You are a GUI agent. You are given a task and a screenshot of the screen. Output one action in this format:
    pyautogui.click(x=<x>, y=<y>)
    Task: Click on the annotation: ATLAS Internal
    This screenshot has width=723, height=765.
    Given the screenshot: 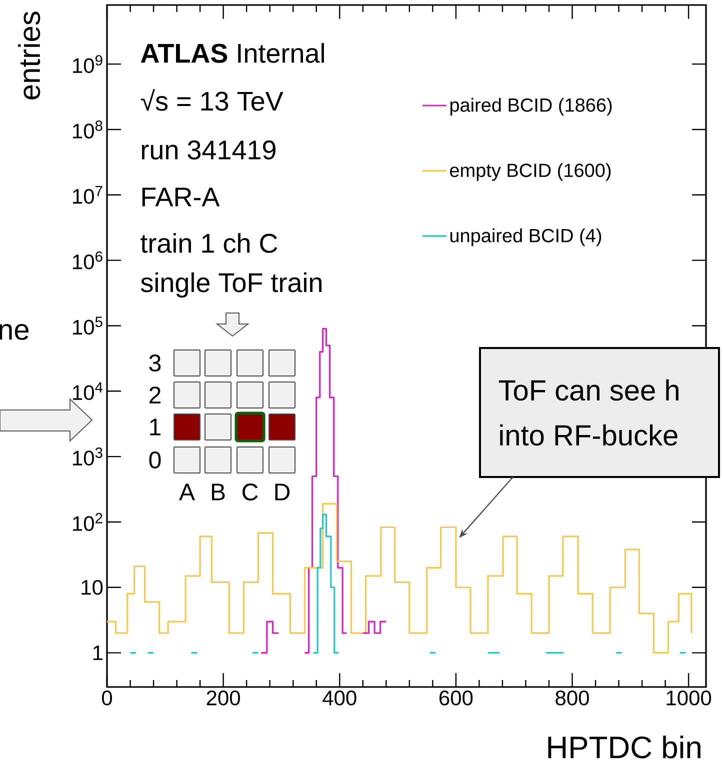 What is the action you would take?
    pyautogui.click(x=232, y=53)
    